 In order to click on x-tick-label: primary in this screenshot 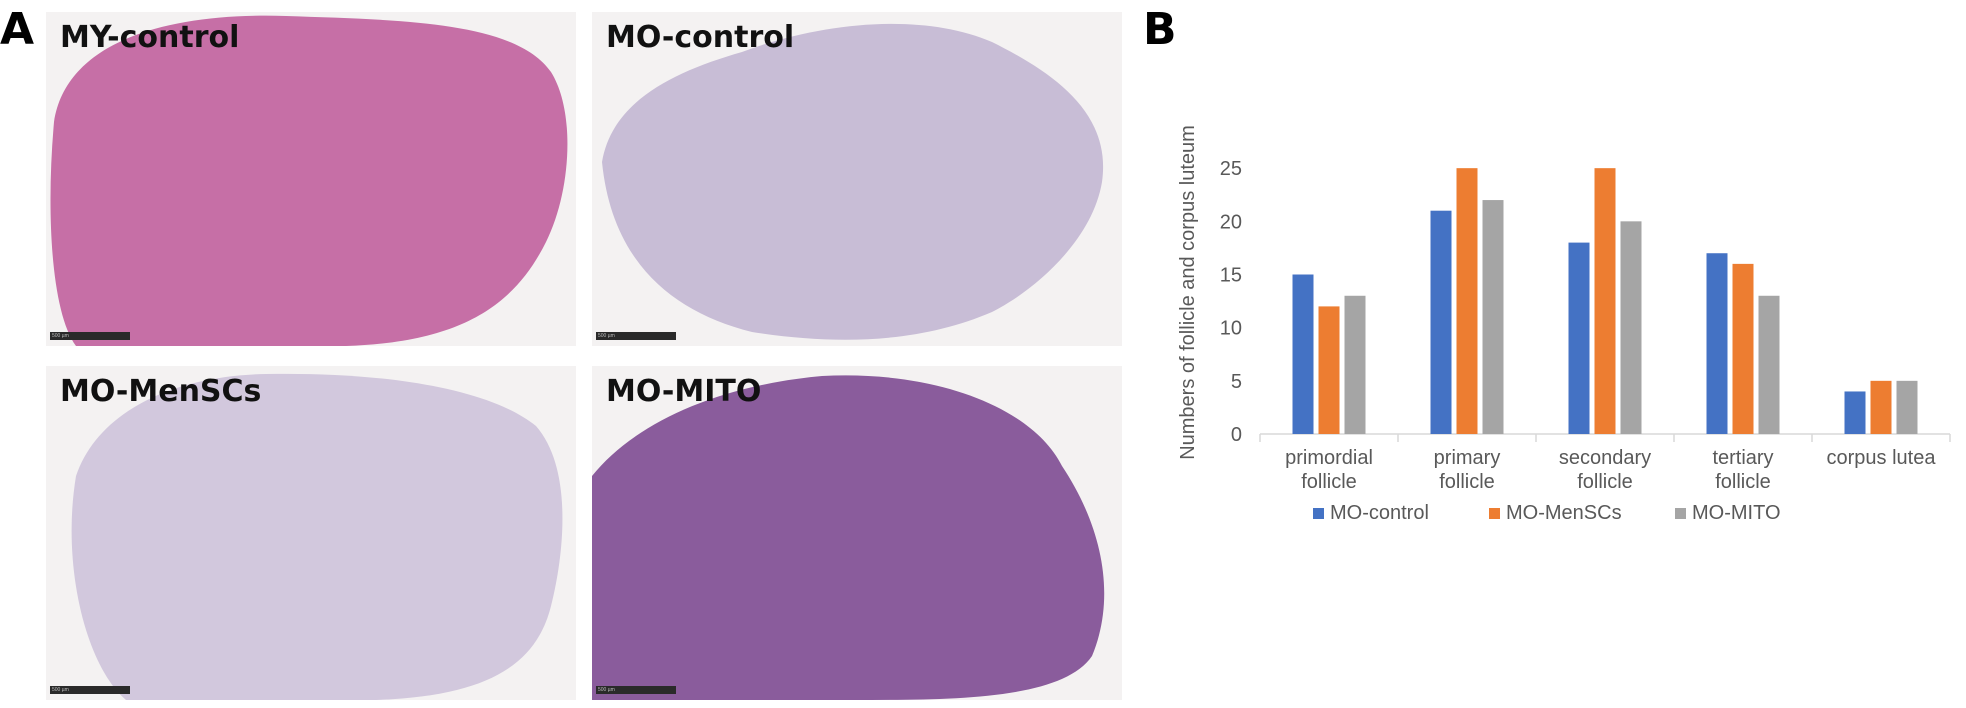, I will do `click(1467, 458)`.